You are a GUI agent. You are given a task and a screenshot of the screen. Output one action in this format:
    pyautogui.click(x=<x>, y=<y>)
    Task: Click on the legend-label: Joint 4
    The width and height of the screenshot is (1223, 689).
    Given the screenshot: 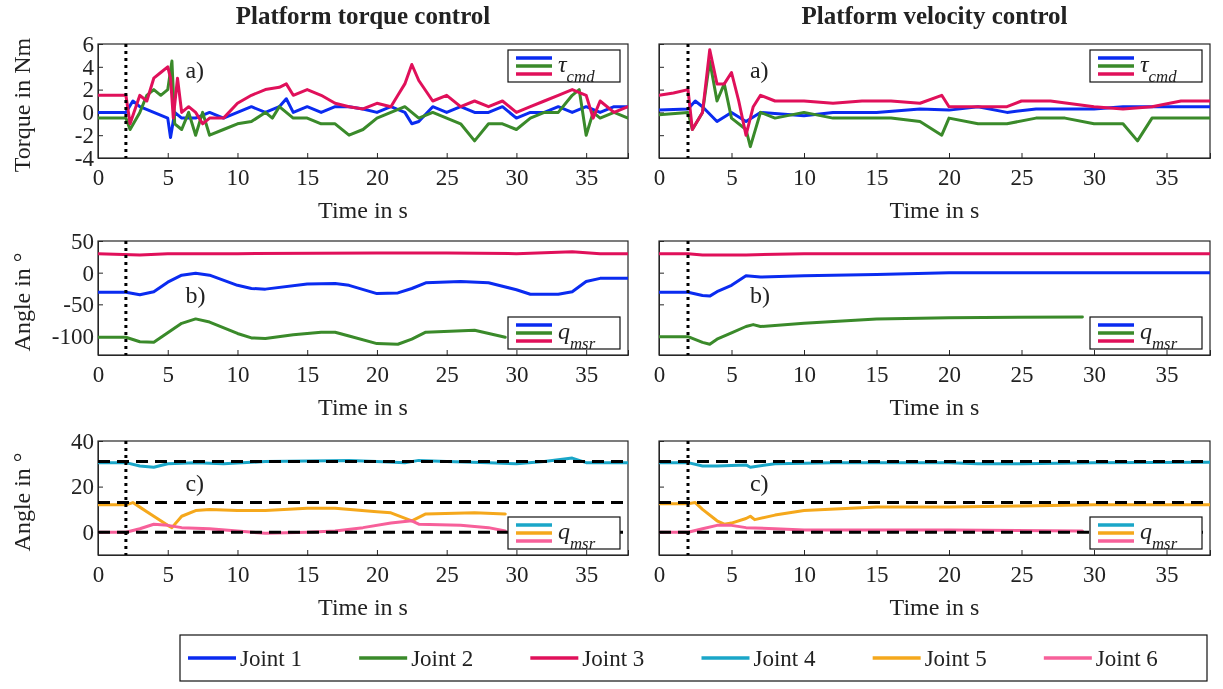 What is the action you would take?
    pyautogui.click(x=784, y=658)
    